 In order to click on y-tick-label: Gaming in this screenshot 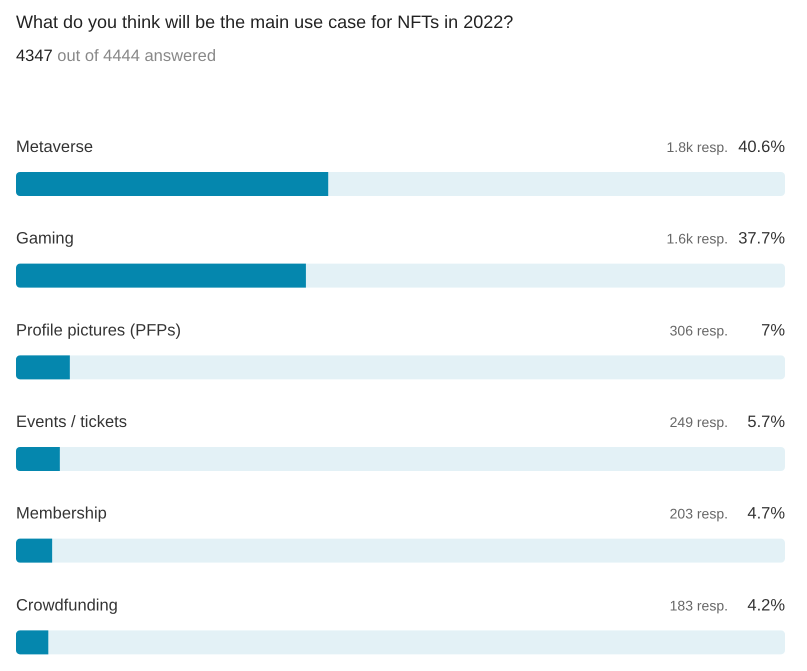, I will do `click(45, 239)`.